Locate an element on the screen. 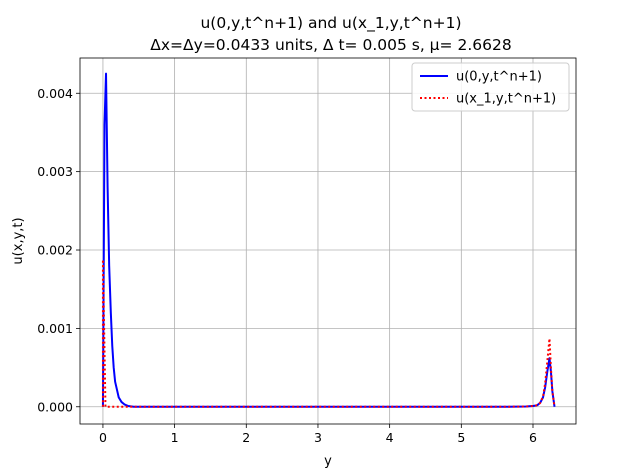 The height and width of the screenshot is (476, 640). y-tick-label: 0.003 is located at coordinates (55, 171).